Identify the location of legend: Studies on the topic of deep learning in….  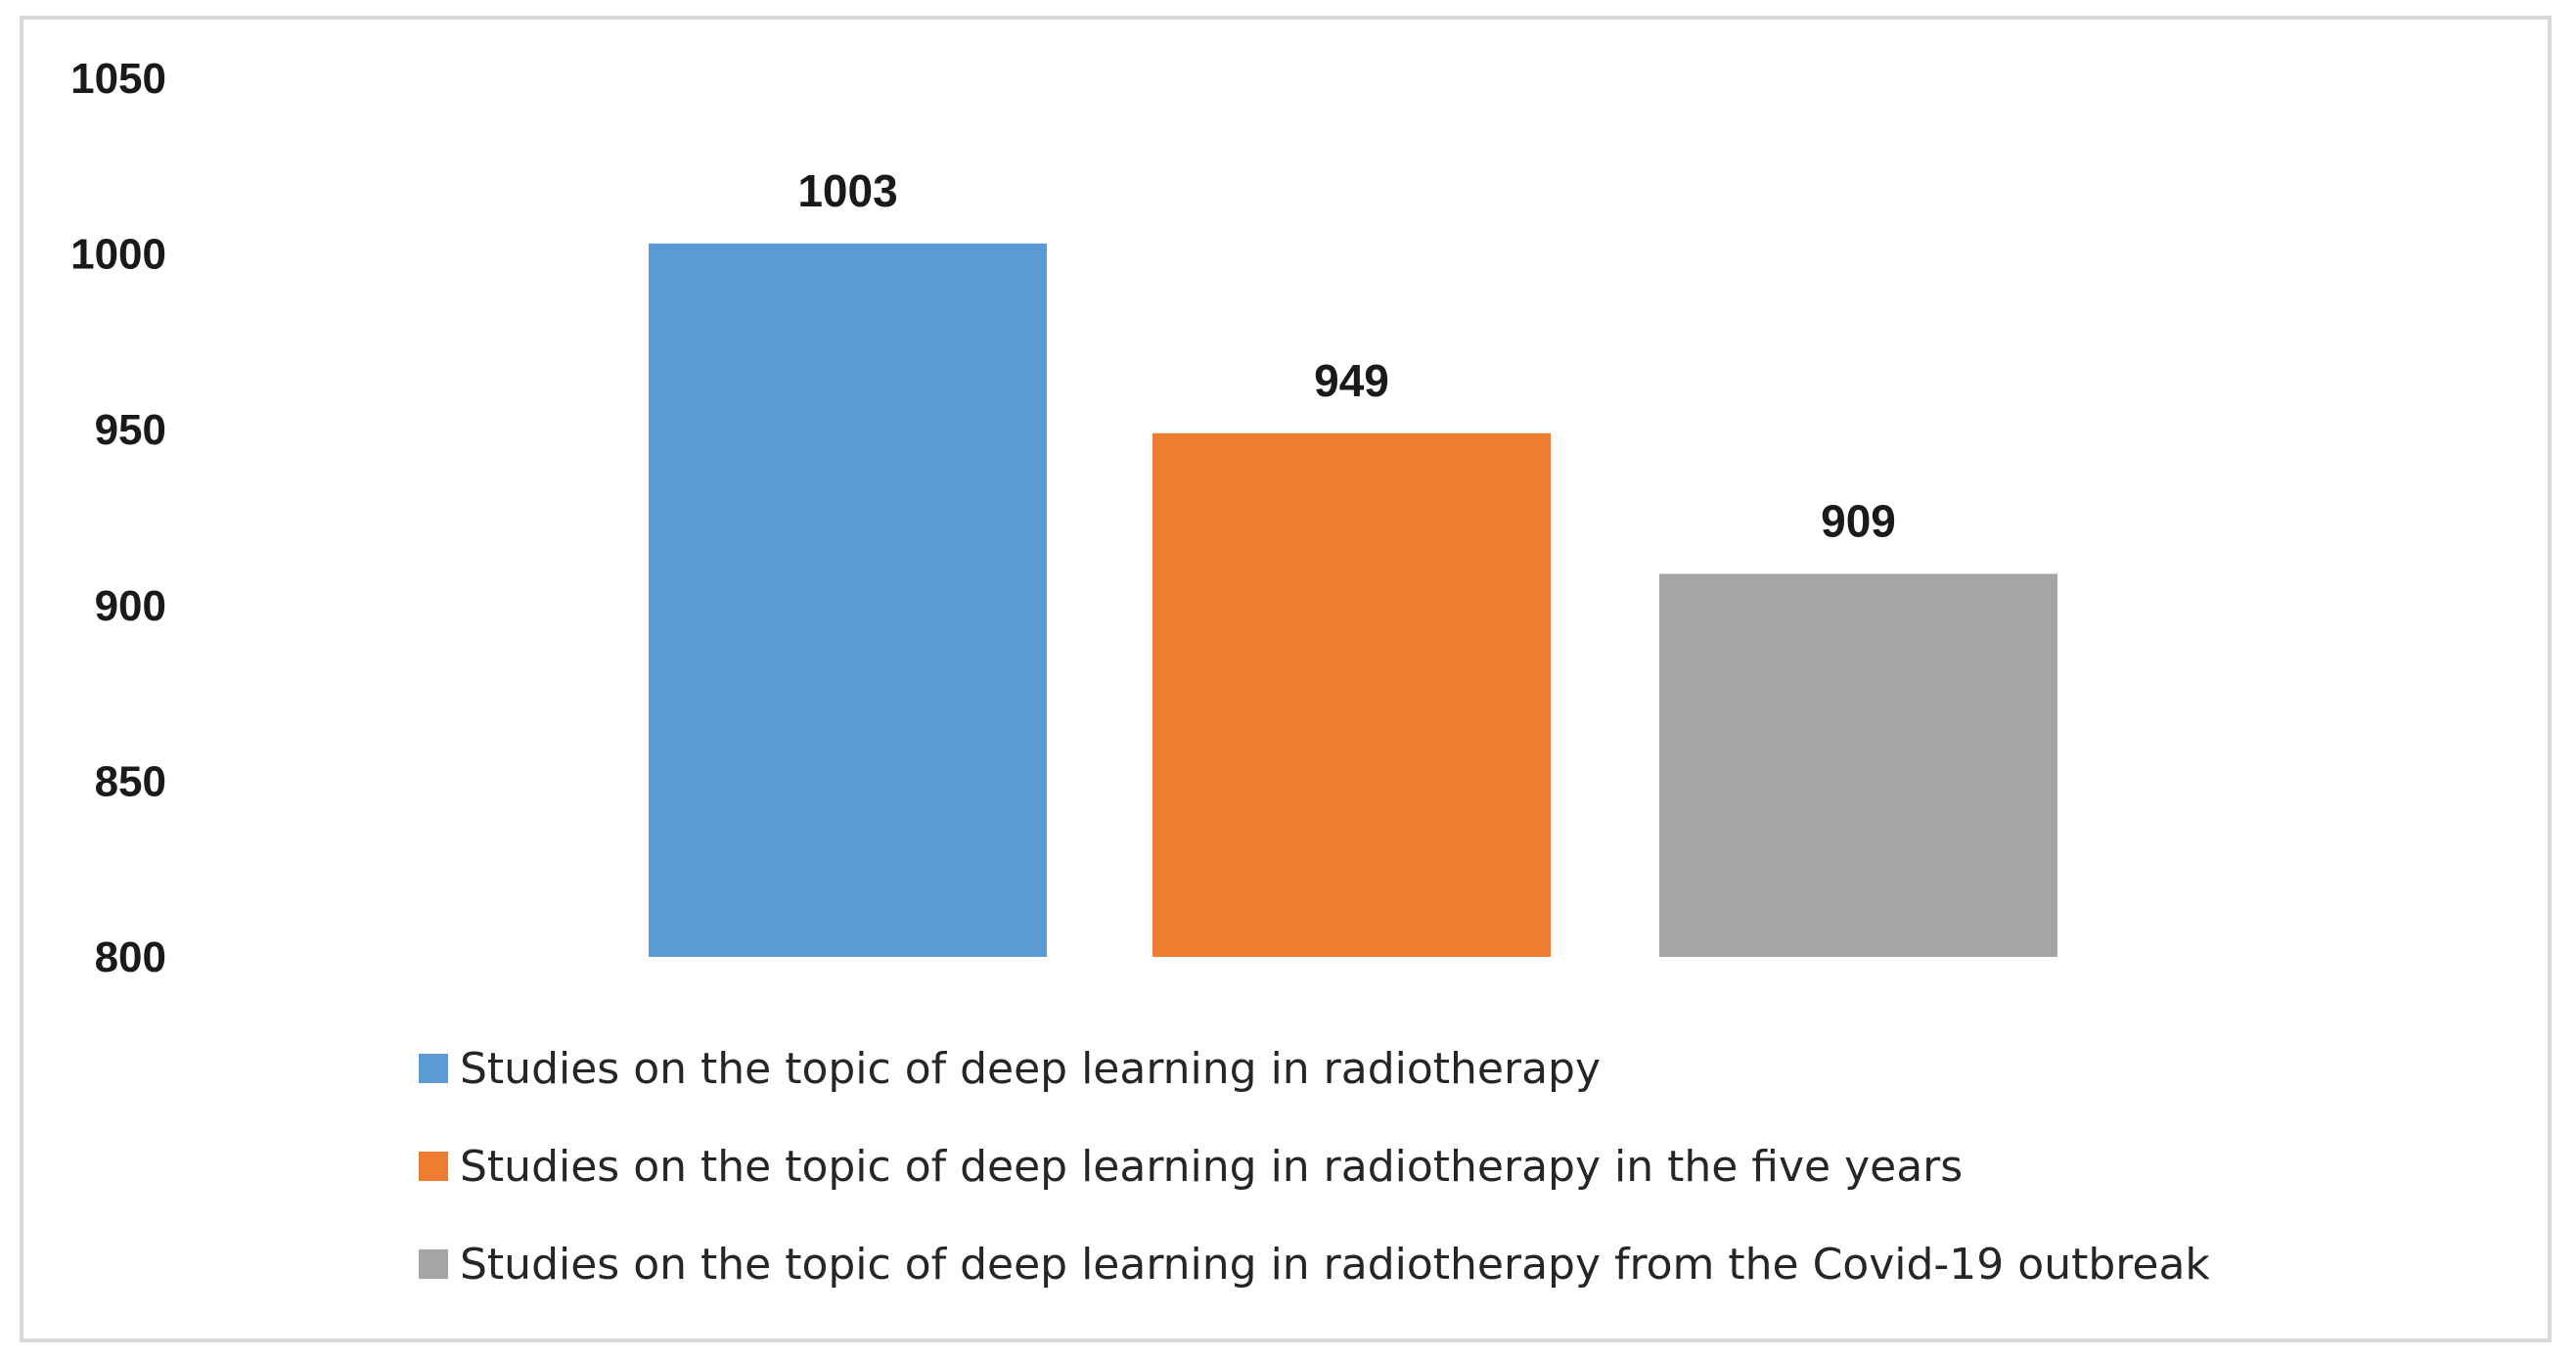
(1314, 1167).